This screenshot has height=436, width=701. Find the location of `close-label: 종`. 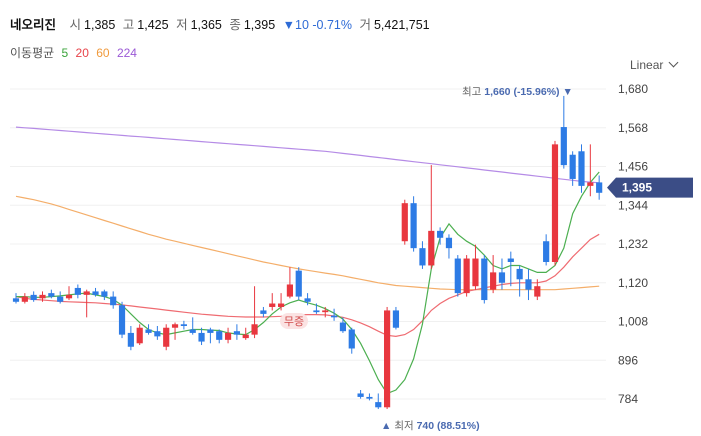

close-label: 종 is located at coordinates (235, 25).